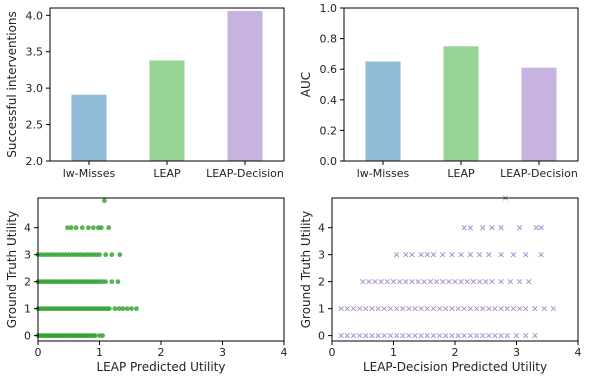  What do you see at coordinates (329, 69) in the screenshot?
I see `y-tick-label: 0.6` at bounding box center [329, 69].